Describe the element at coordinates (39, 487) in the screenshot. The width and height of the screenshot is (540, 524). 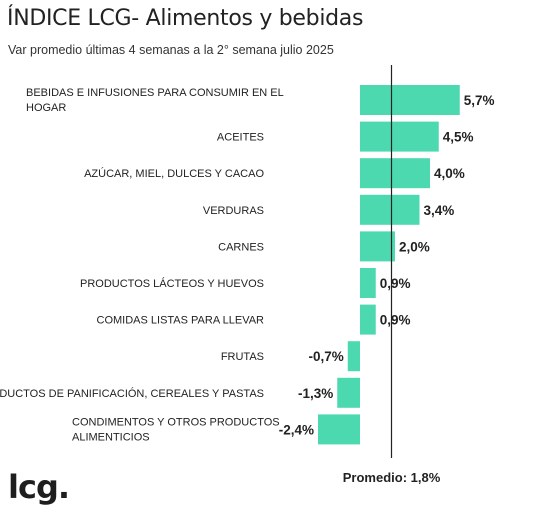
I see `lcg-logo: lcg.` at that location.